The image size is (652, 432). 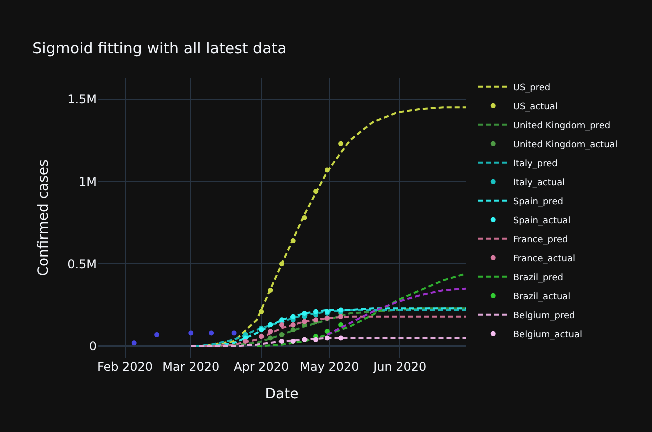 I want to click on legend-label: US_actual, so click(x=535, y=107).